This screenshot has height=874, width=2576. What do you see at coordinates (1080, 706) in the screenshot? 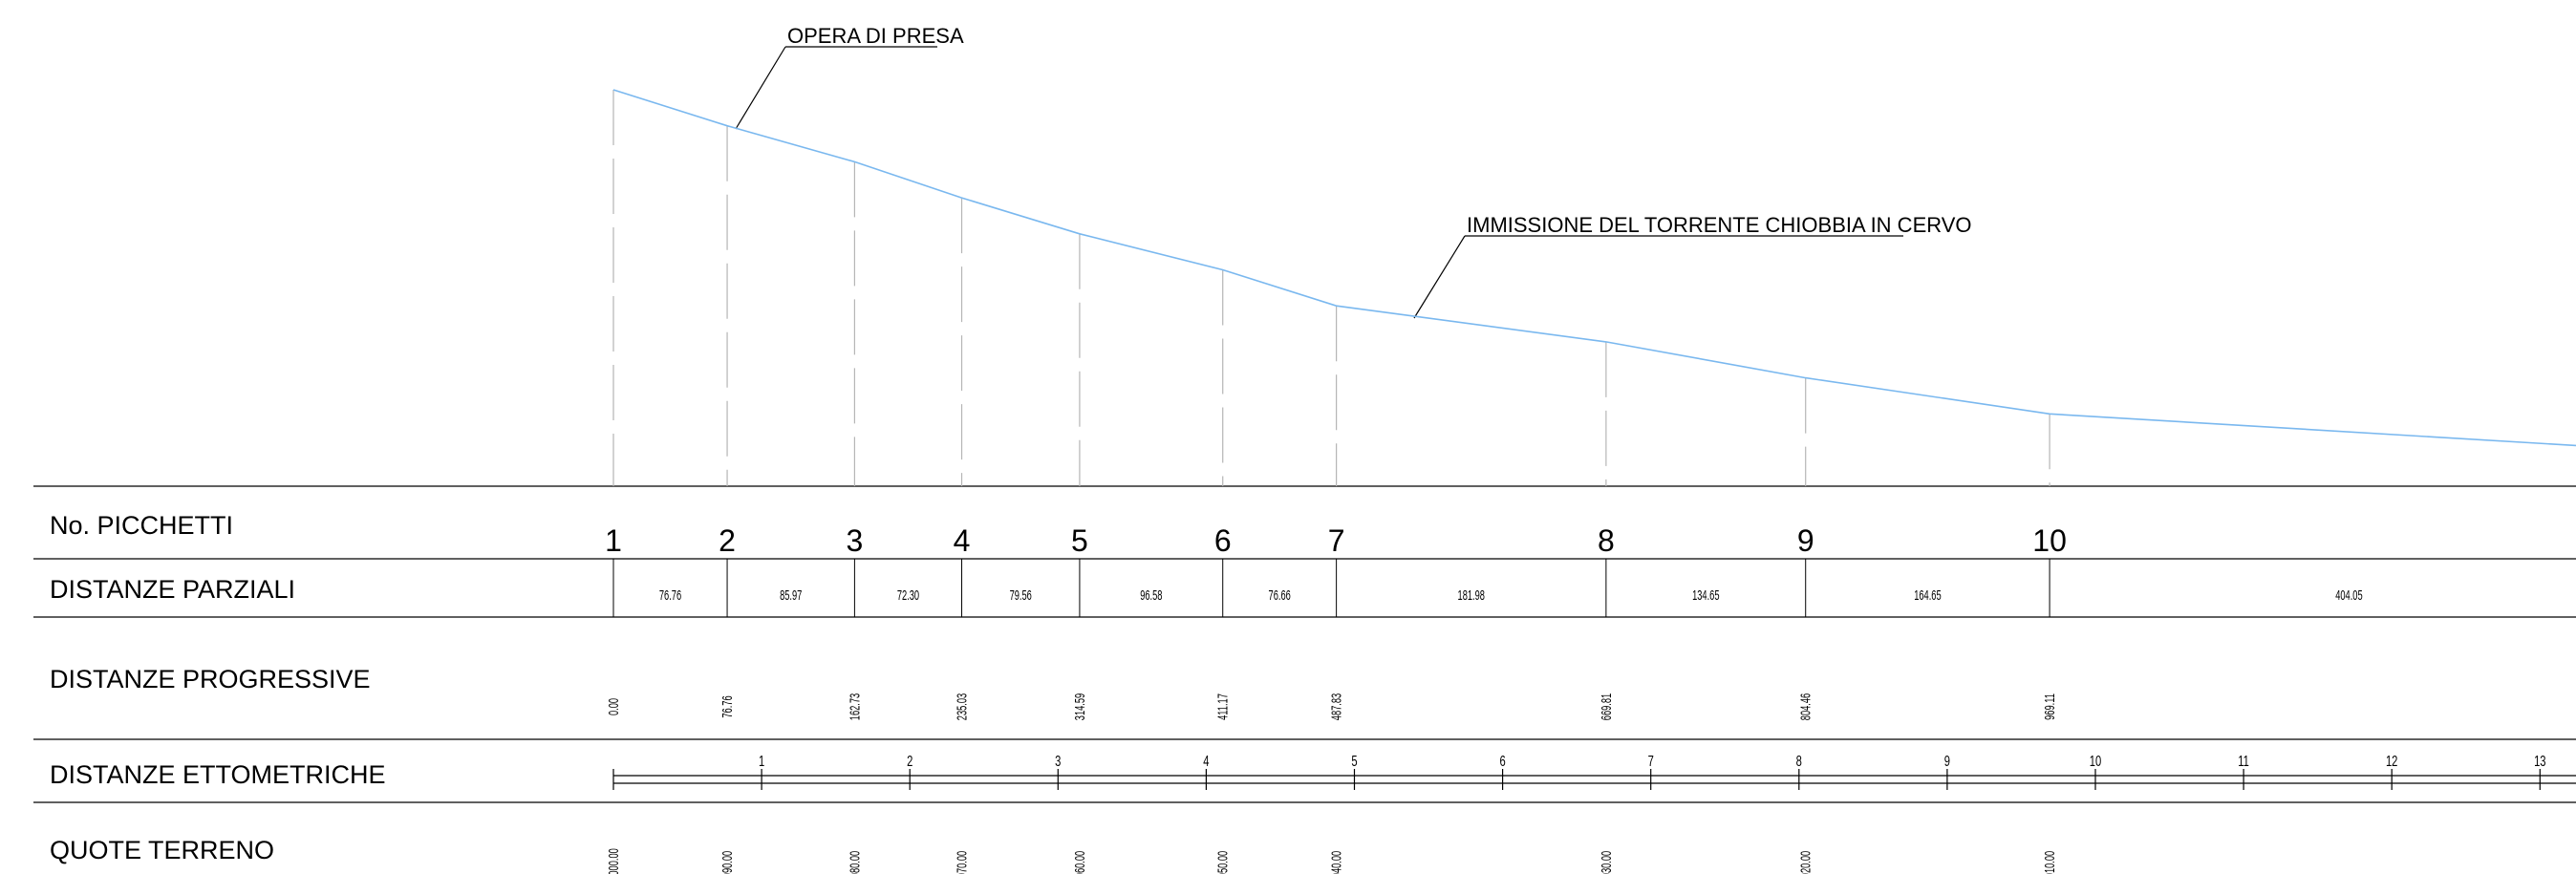
I see `progressive-distance-label: 314.59` at bounding box center [1080, 706].